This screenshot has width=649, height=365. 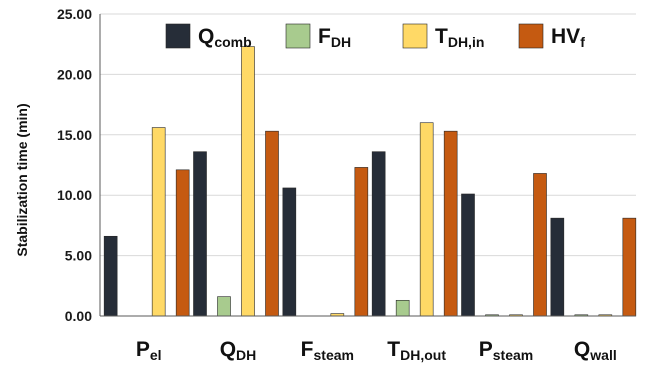 What do you see at coordinates (375, 36) in the screenshot?
I see `legend: Qcomb FDH TDH,in HVf` at bounding box center [375, 36].